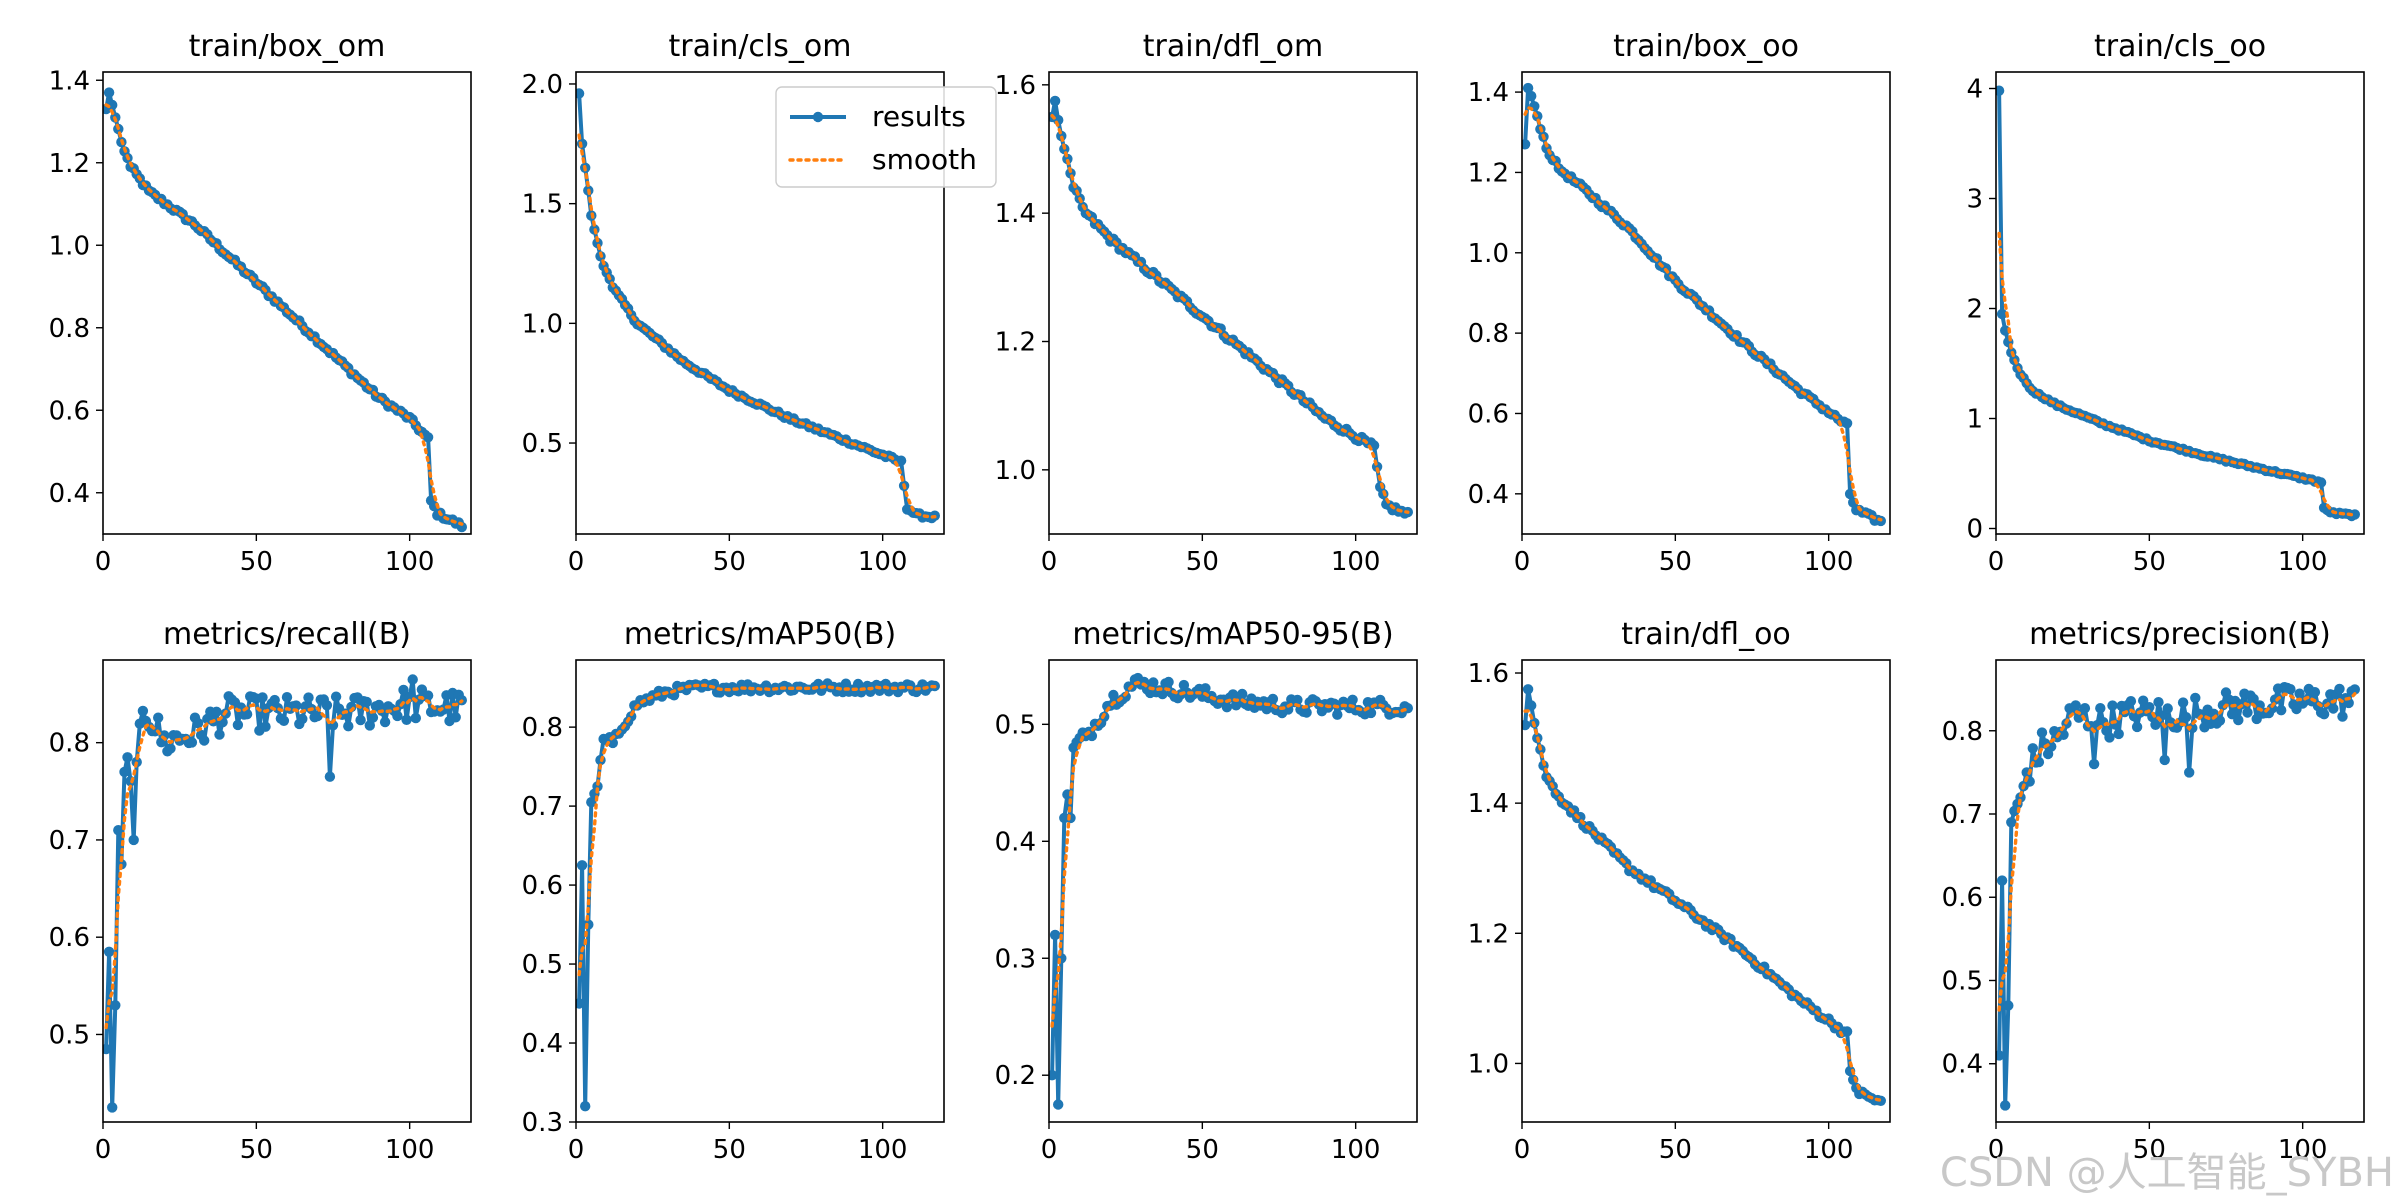 Image resolution: width=2400 pixels, height=1200 pixels. Describe the element at coordinates (1015, 86) in the screenshot. I see `y-tick-label: 1.6` at that location.